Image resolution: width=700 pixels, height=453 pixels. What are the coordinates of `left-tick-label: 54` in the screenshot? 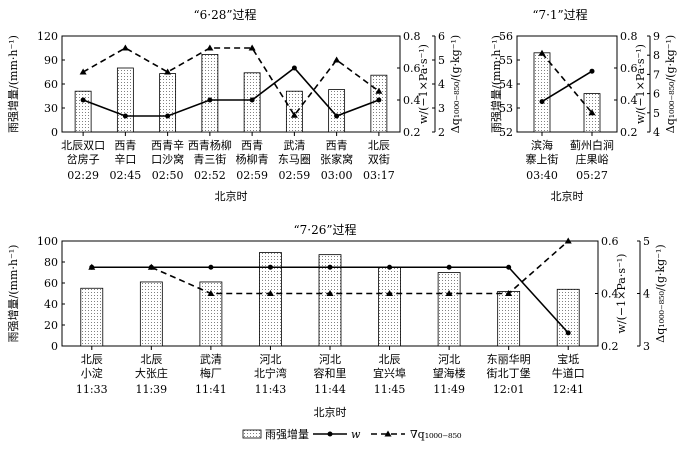 It's located at (506, 84).